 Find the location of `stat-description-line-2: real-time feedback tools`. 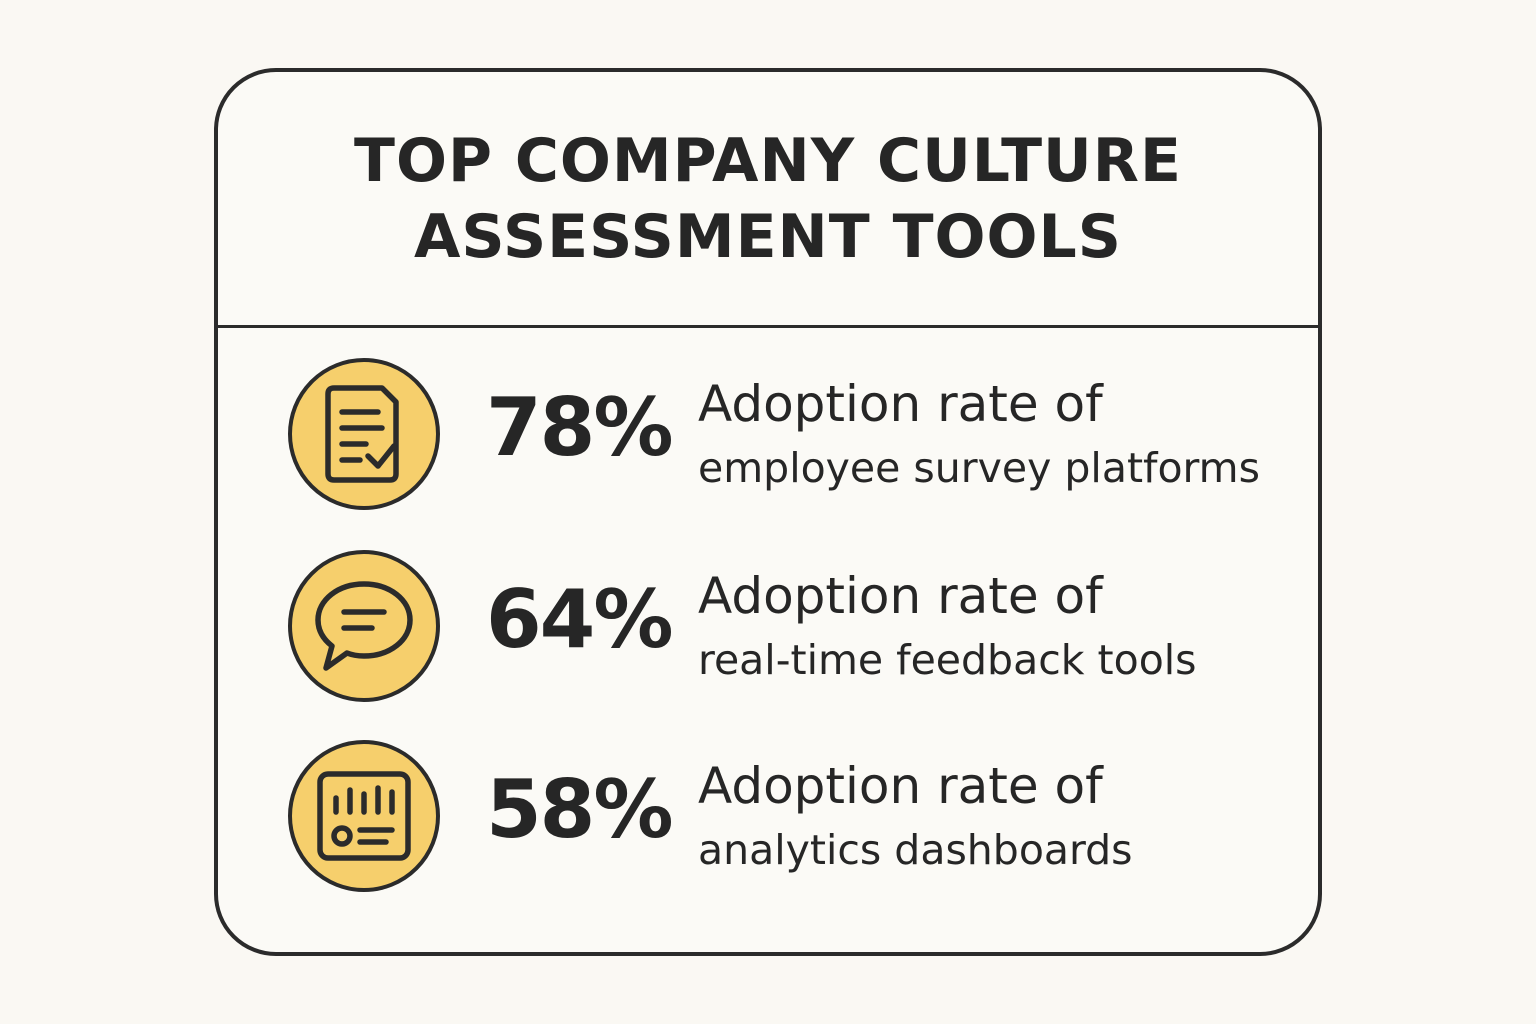

stat-description-line-2: real-time feedback tools is located at coordinates (947, 660).